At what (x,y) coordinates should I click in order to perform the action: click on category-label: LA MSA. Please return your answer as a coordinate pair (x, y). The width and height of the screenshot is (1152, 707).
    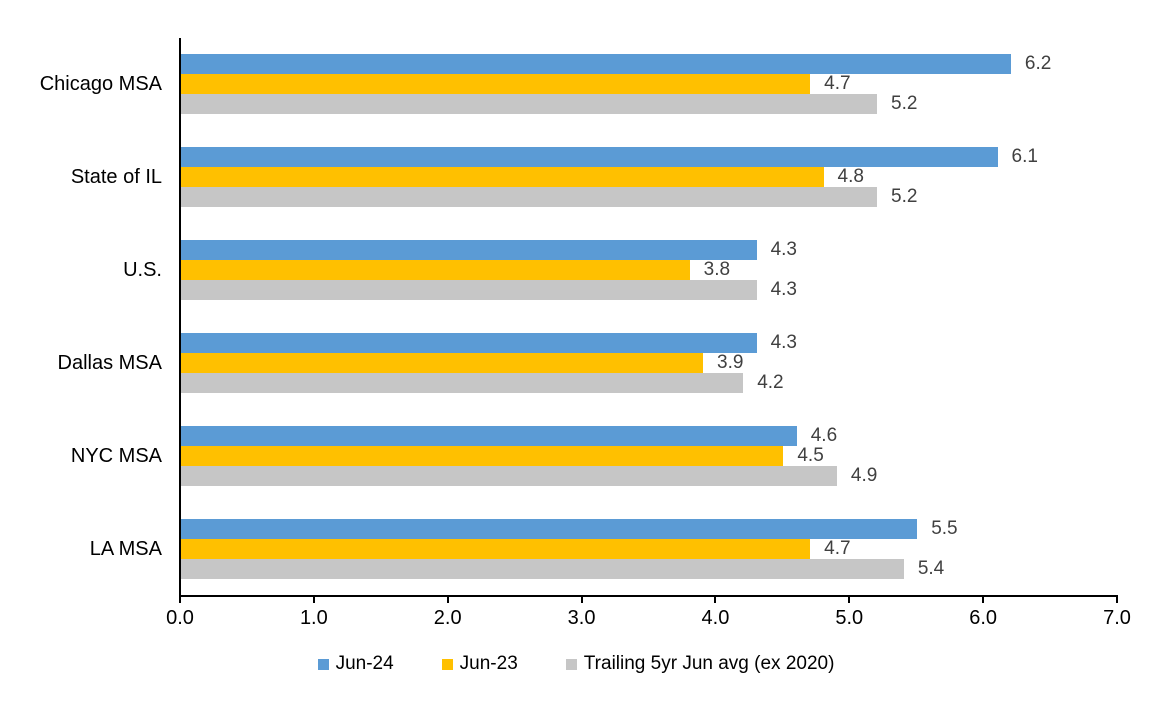
    Looking at the image, I should click on (125, 548).